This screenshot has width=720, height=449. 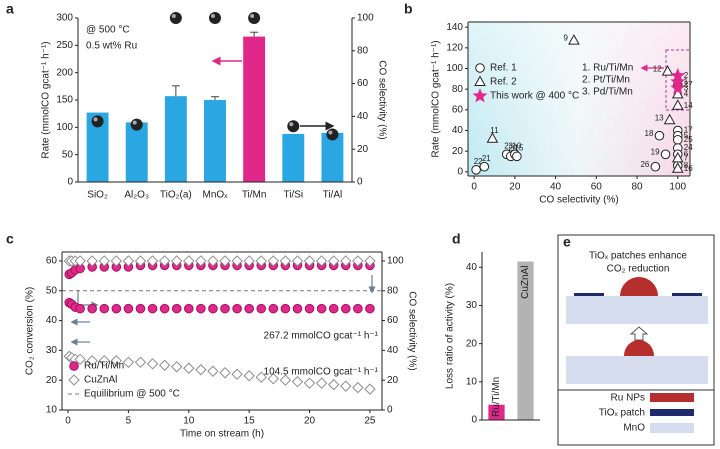 What do you see at coordinates (672, 412) in the screenshot?
I see `legend-swatch` at bounding box center [672, 412].